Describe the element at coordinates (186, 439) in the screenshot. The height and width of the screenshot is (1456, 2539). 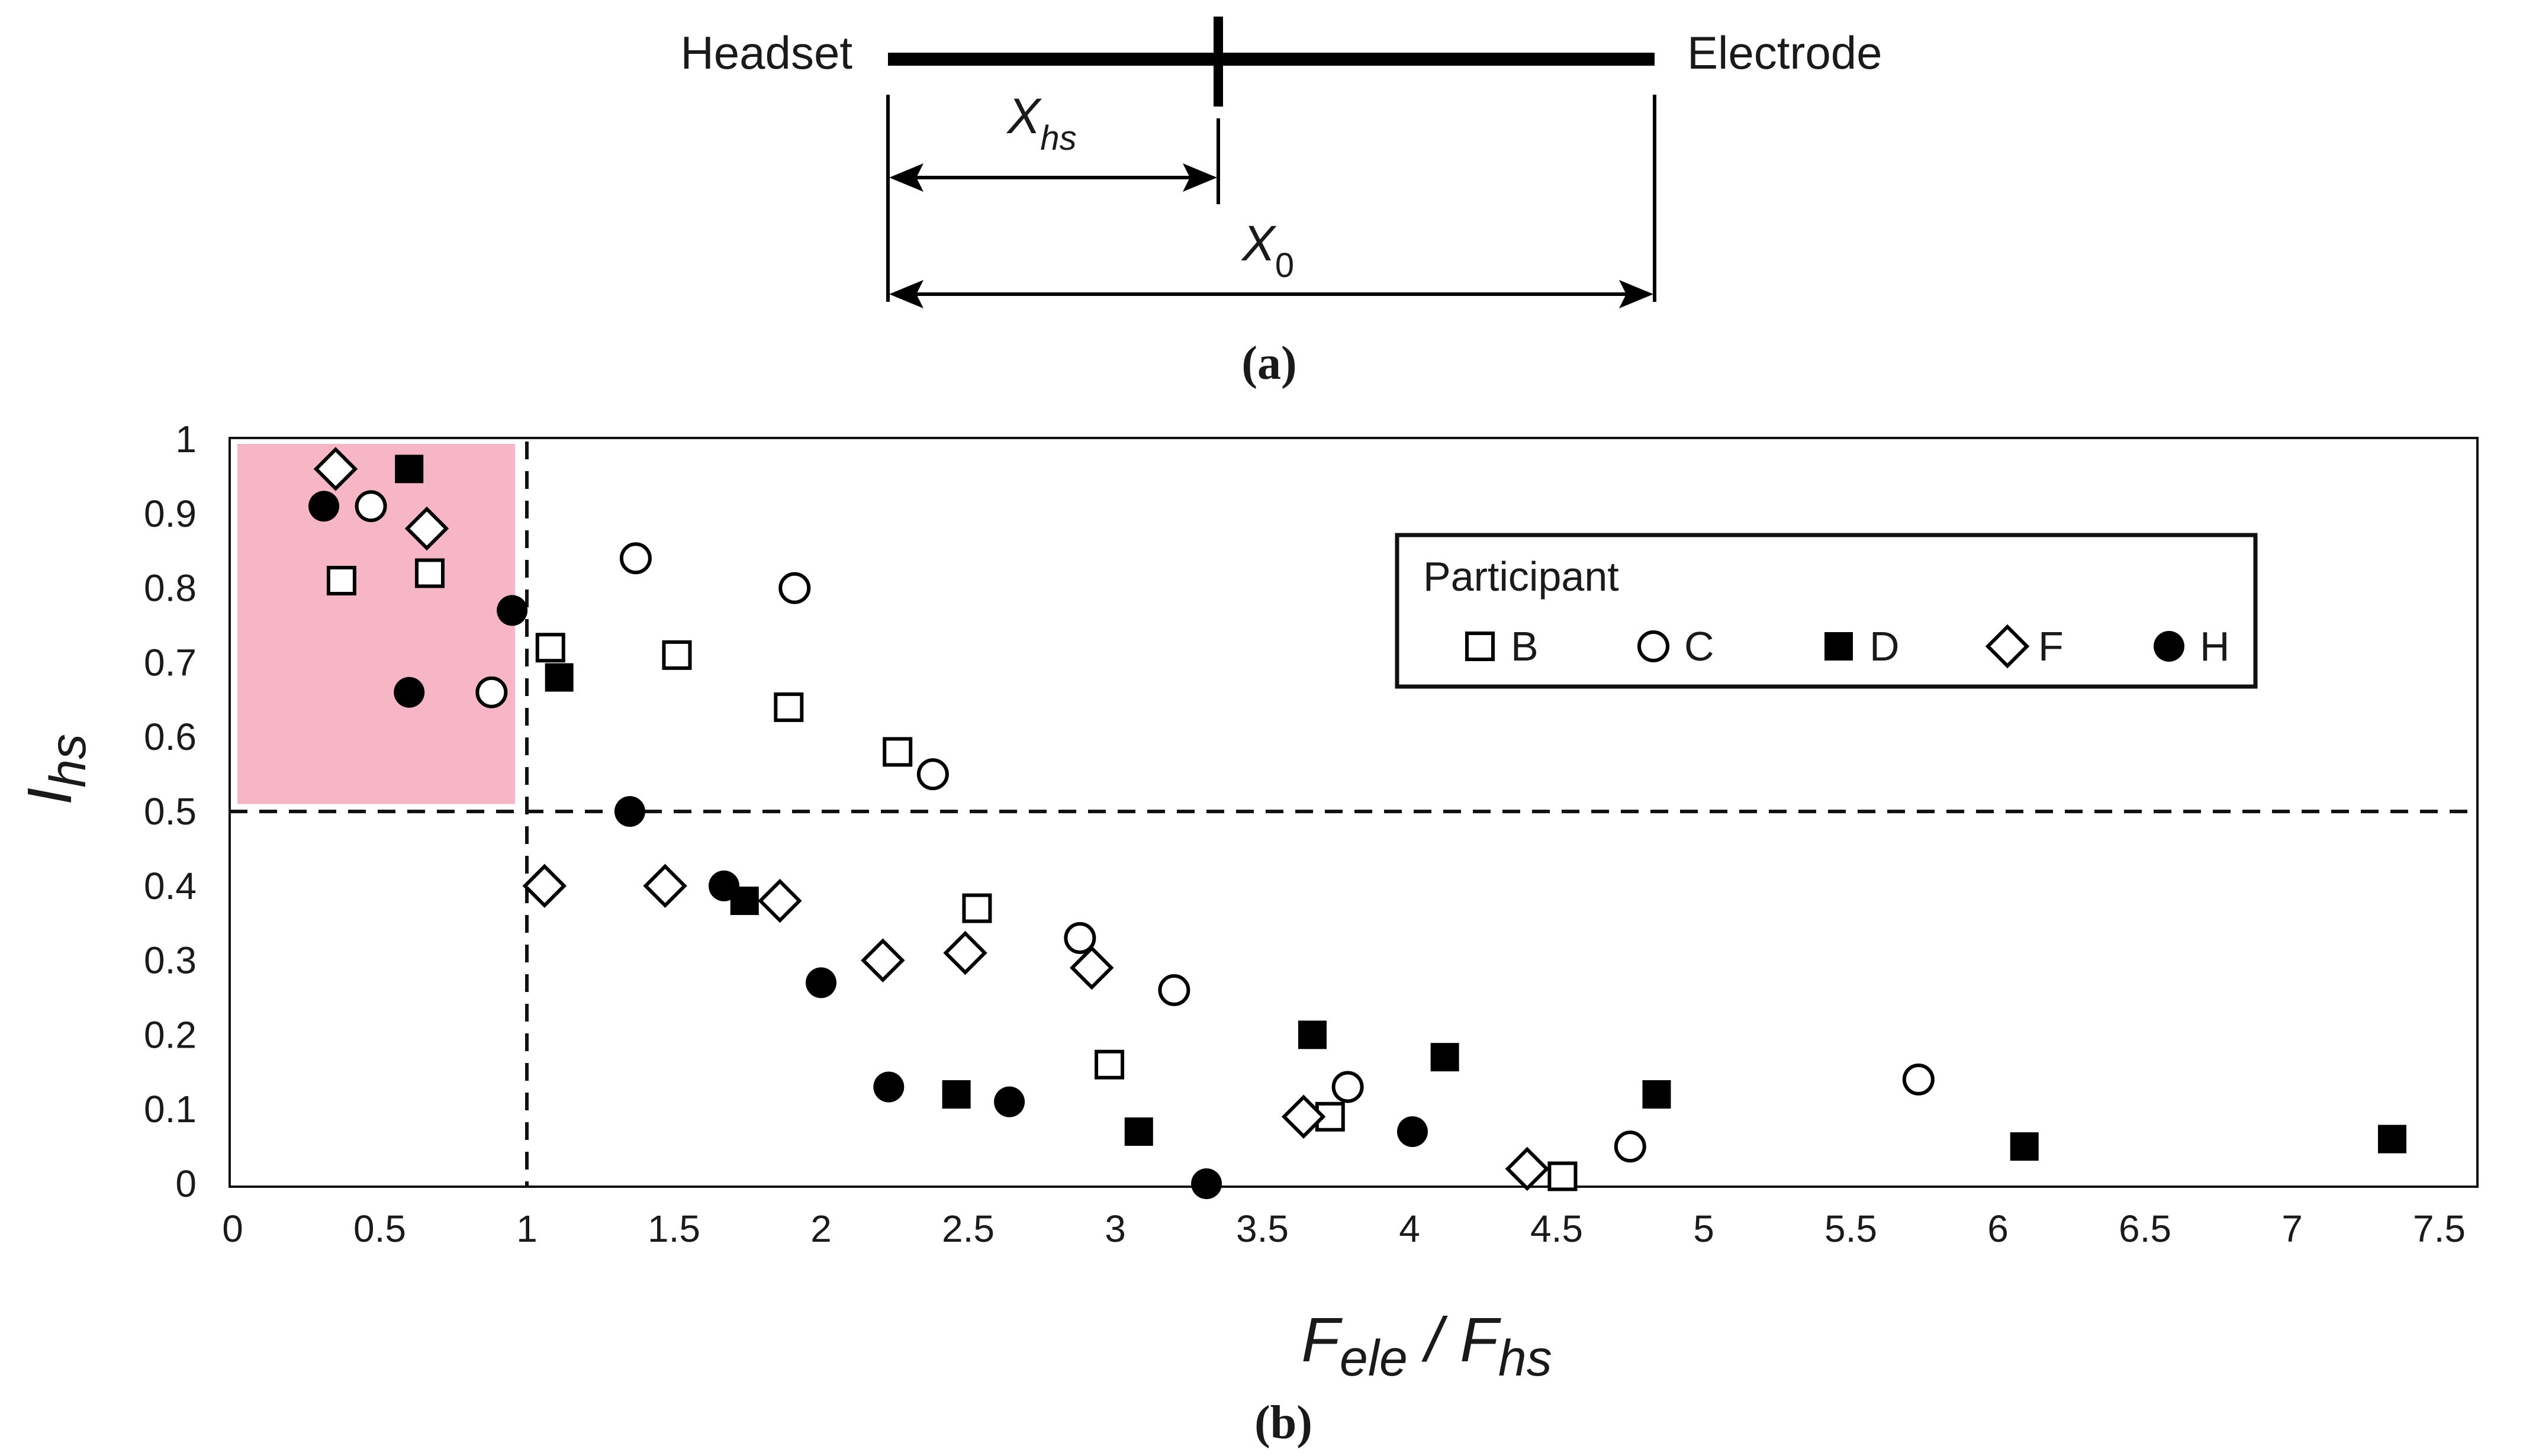
I see `y-tick-label: 1` at that location.